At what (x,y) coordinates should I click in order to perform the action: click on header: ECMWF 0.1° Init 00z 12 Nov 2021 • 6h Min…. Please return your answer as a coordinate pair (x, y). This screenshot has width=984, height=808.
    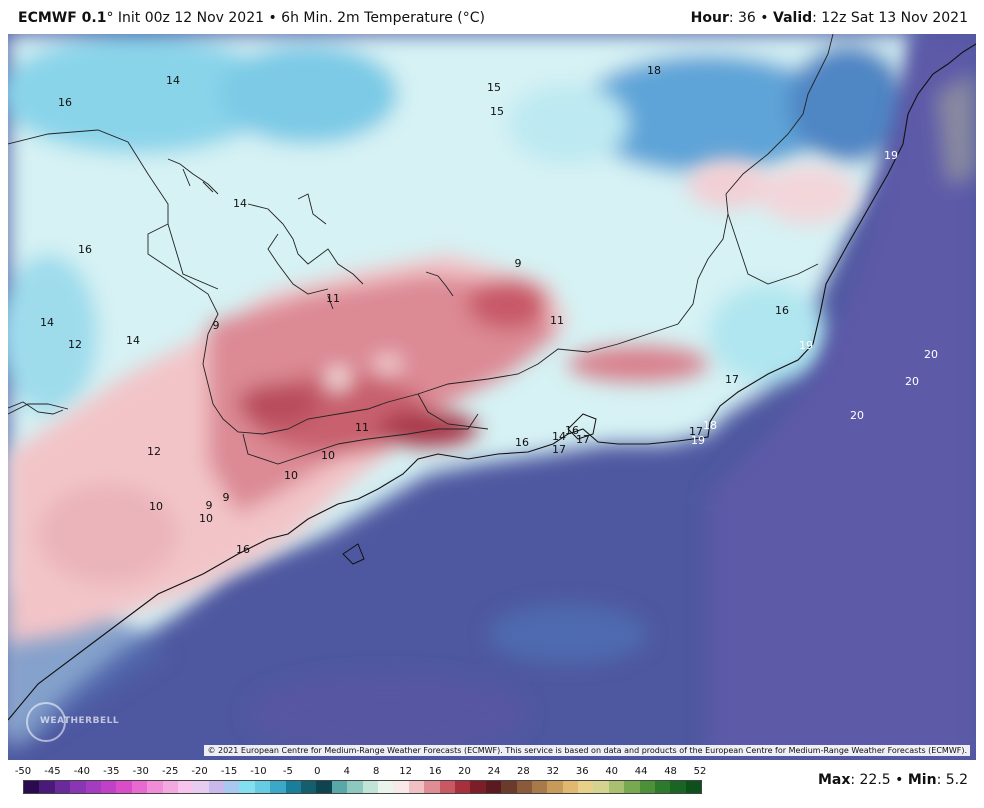
    Looking at the image, I should click on (492, 17).